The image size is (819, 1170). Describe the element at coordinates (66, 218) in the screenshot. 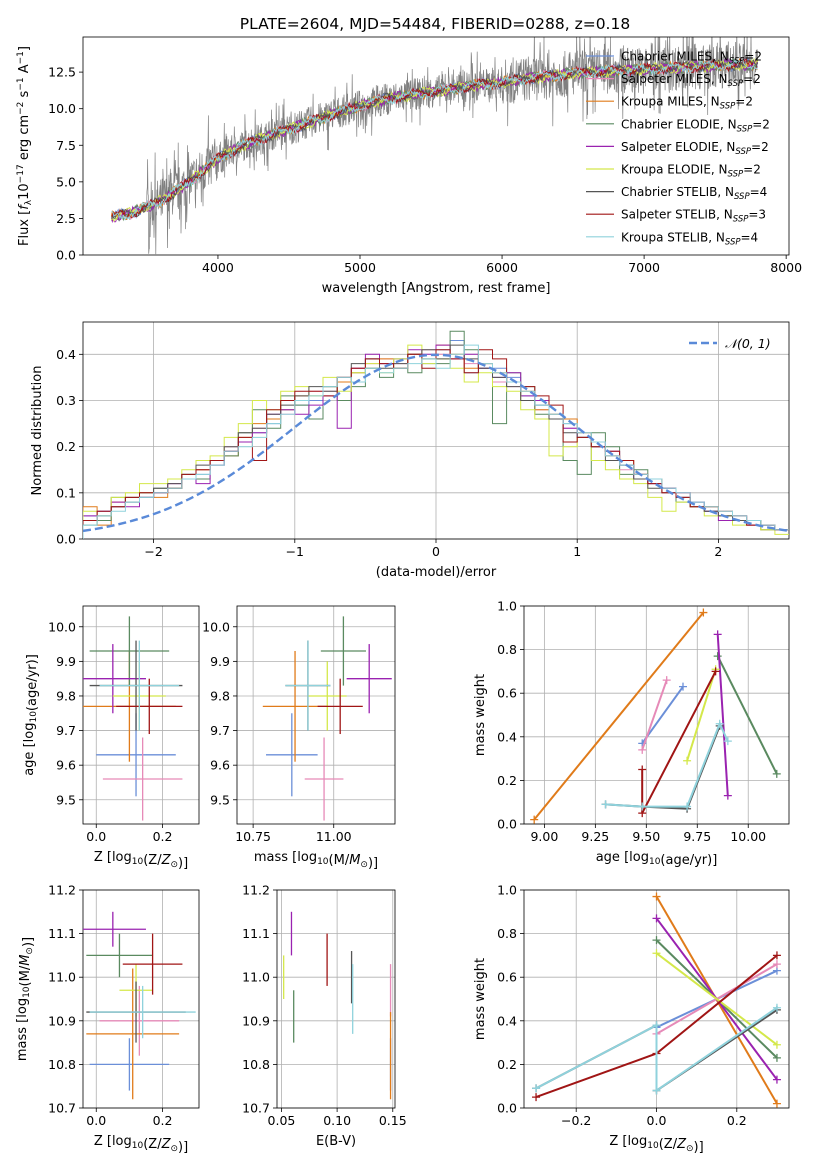

I see `y-tick-label: 2.5` at that location.